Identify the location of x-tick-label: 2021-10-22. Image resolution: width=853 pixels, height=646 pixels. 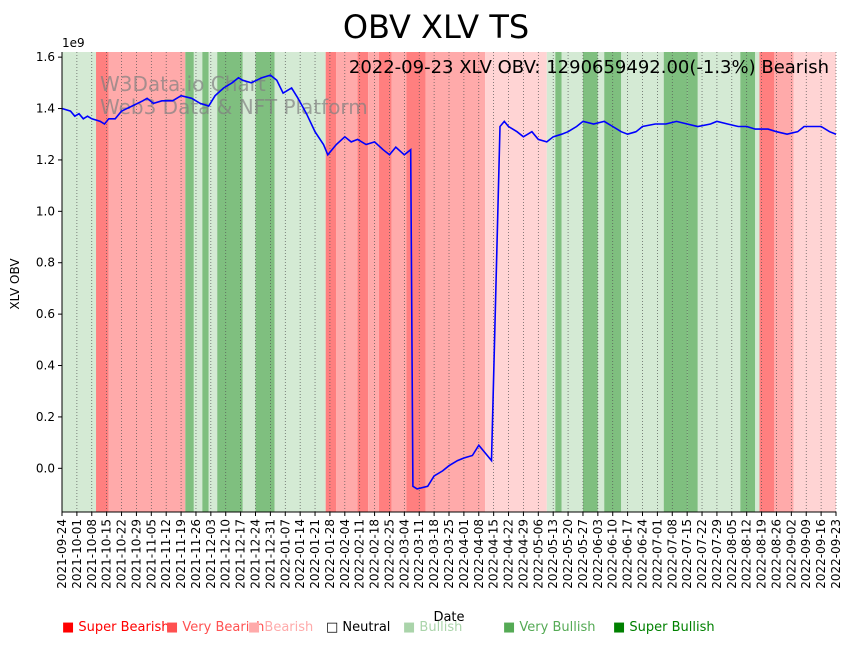
(122, 554).